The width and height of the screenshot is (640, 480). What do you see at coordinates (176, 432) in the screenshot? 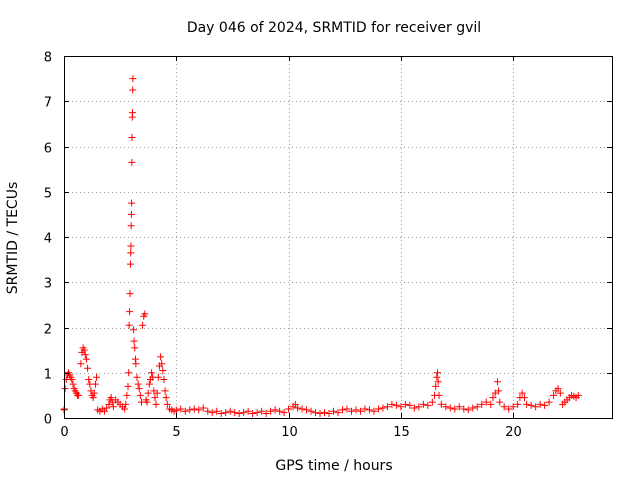
I see `x-tick-label: 5` at bounding box center [176, 432].